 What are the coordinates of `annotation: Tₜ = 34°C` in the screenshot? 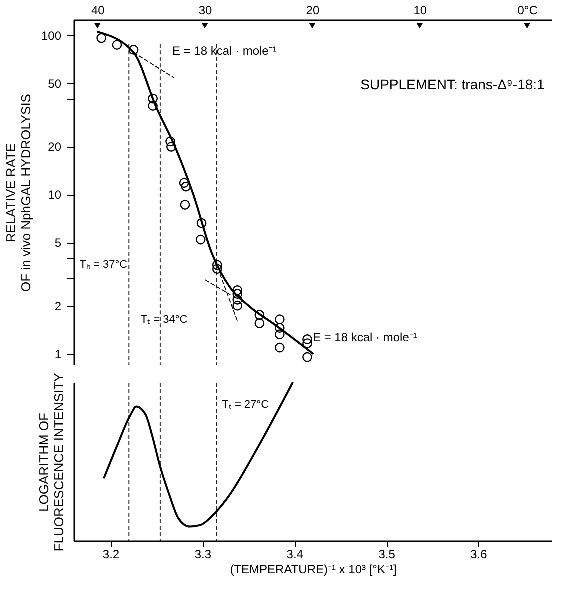 It's located at (164, 320).